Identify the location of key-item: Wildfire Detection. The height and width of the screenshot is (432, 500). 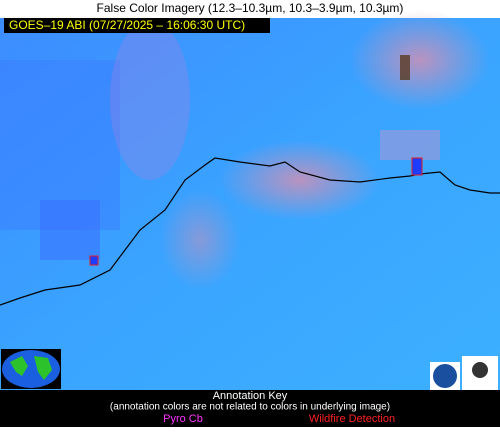
(352, 419).